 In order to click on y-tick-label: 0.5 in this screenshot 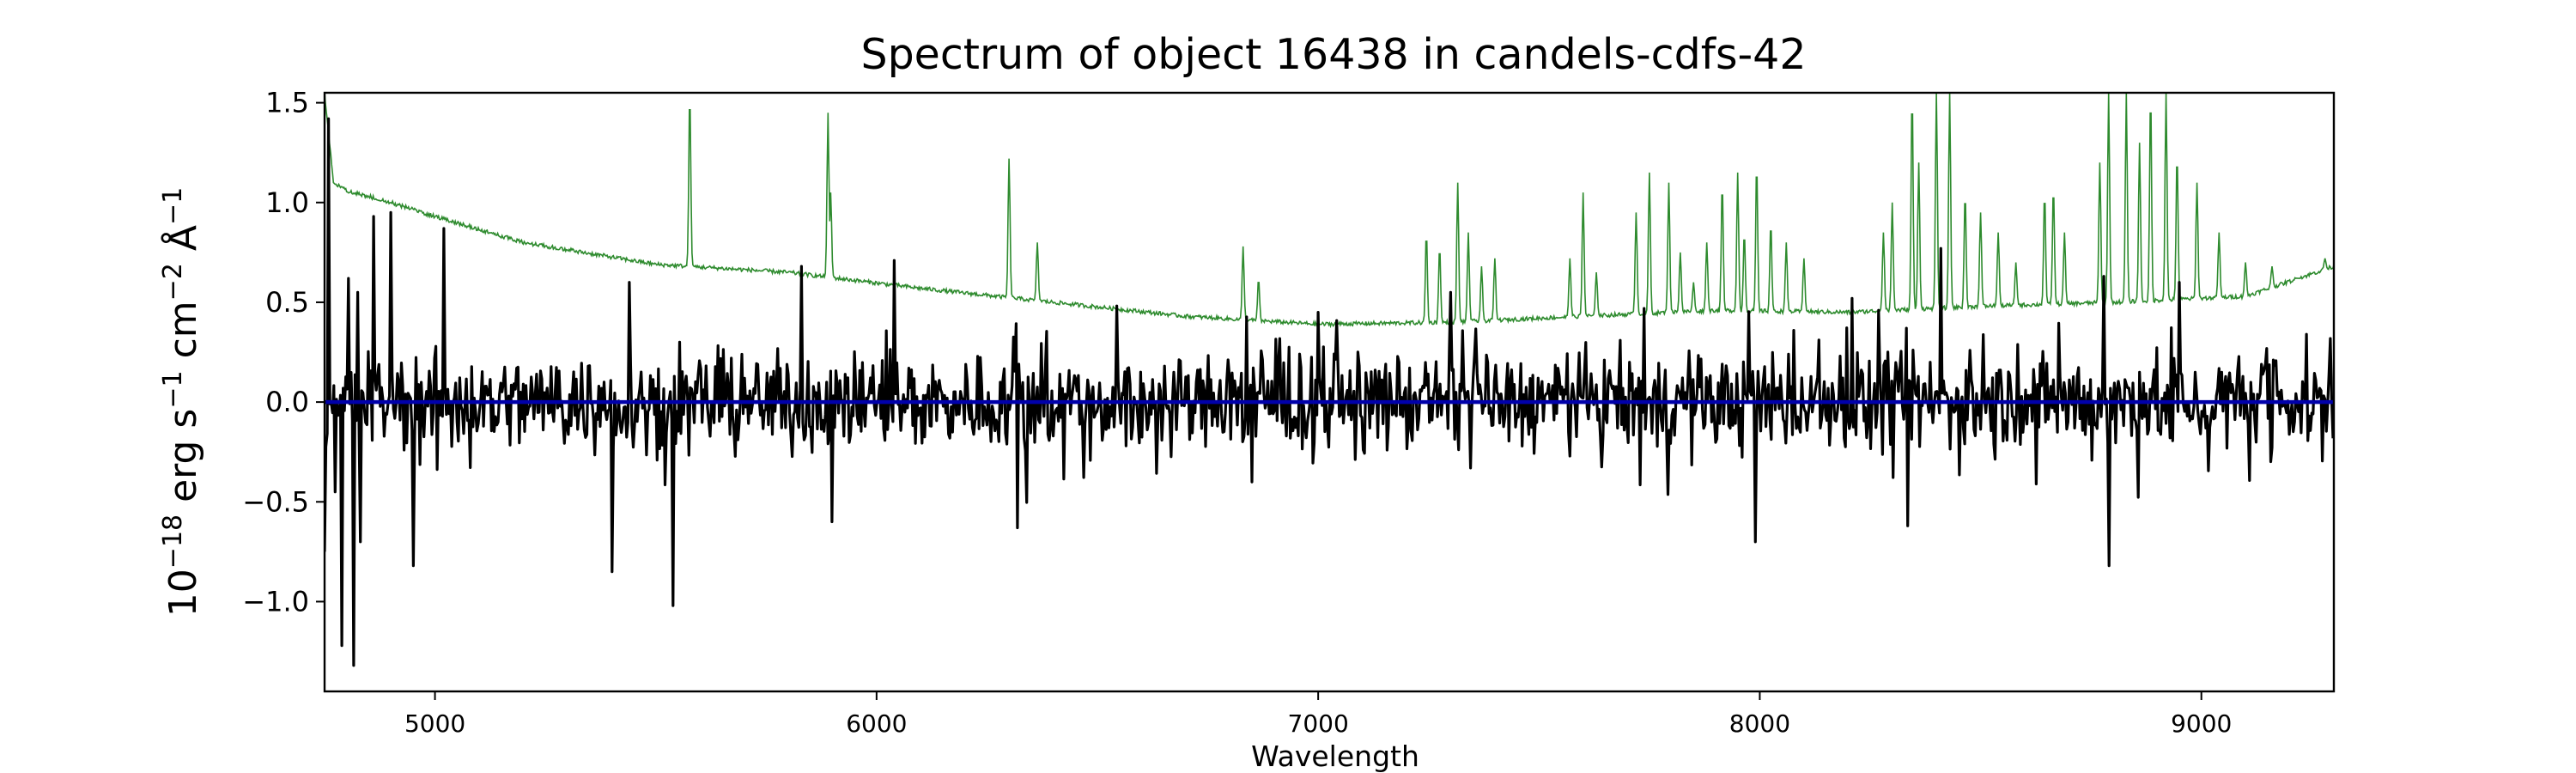, I will do `click(287, 302)`.